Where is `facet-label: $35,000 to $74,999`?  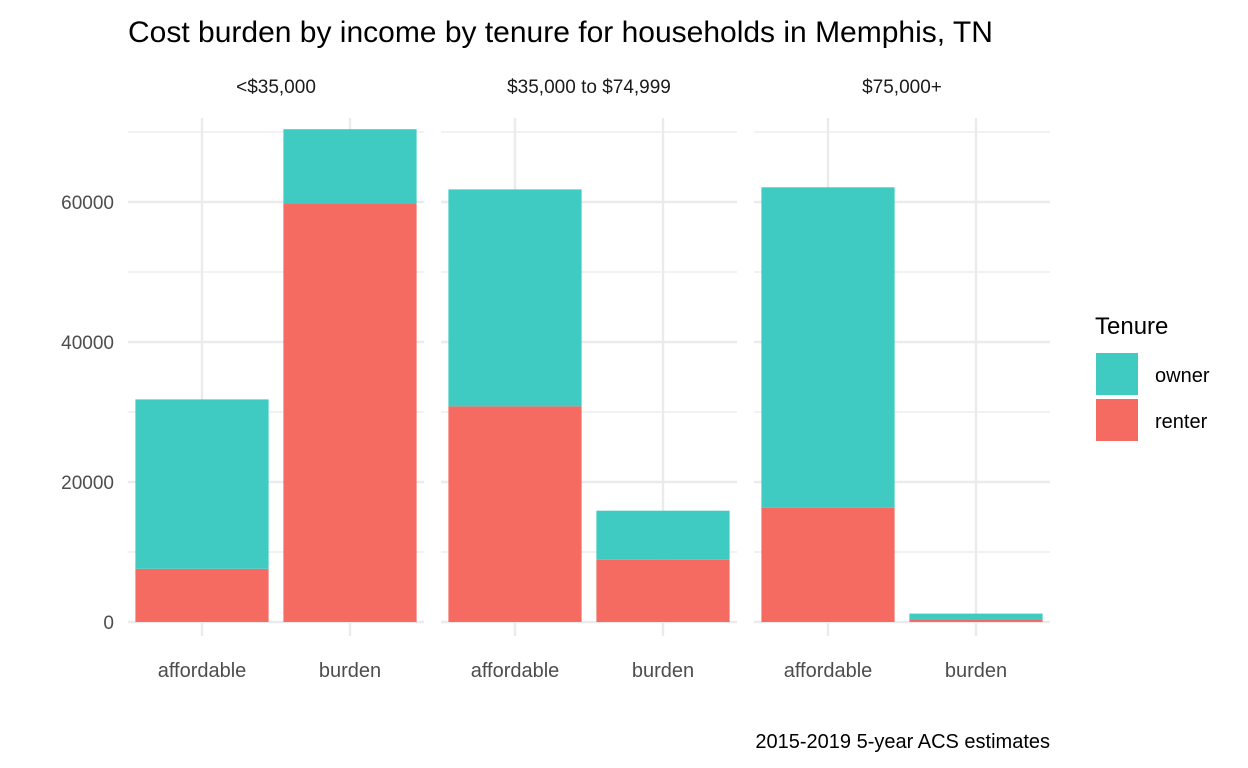
facet-label: $35,000 to $74,999 is located at coordinates (589, 87).